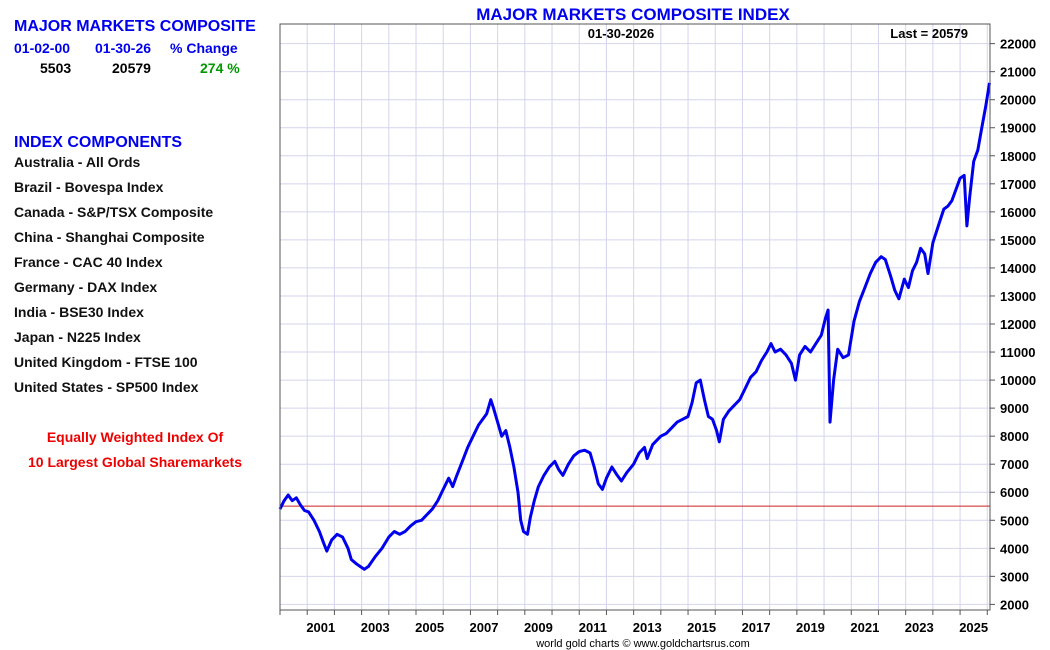  What do you see at coordinates (1018, 156) in the screenshot?
I see `y-tick-label: 18000` at bounding box center [1018, 156].